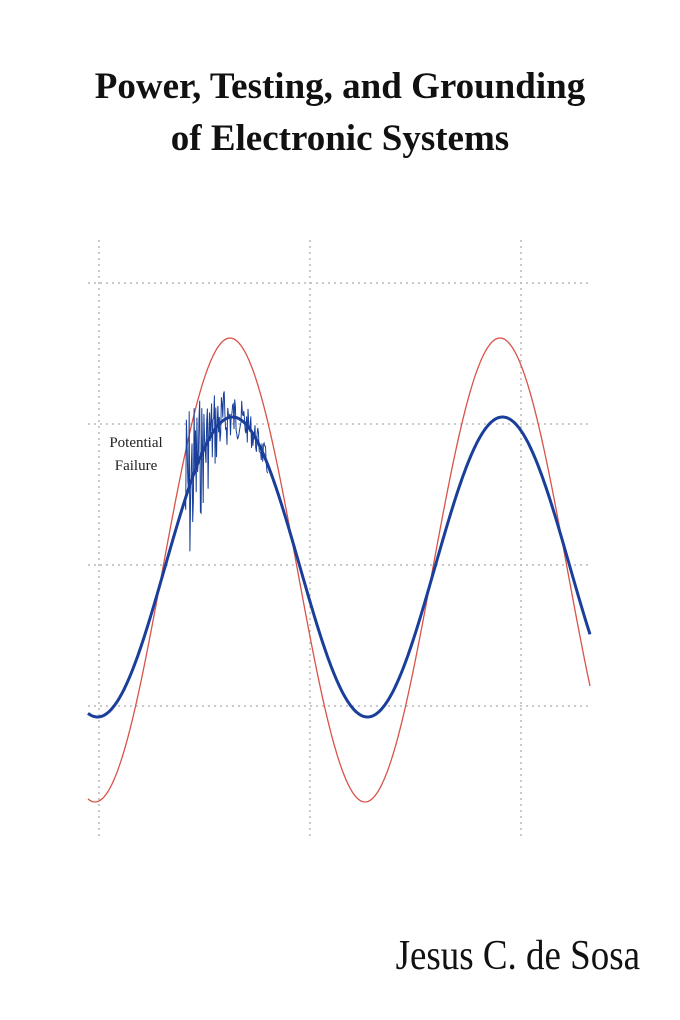 This screenshot has height=1020, width=680. Describe the element at coordinates (135, 443) in the screenshot. I see `annotation: Potential` at that location.